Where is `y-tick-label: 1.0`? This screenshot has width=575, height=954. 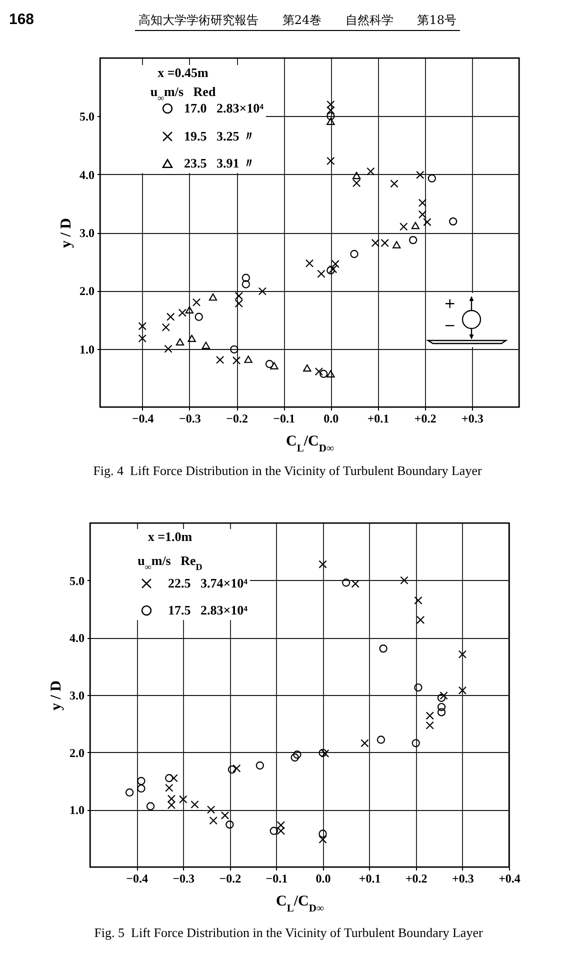 y-tick-label: 1.0 is located at coordinates (87, 349).